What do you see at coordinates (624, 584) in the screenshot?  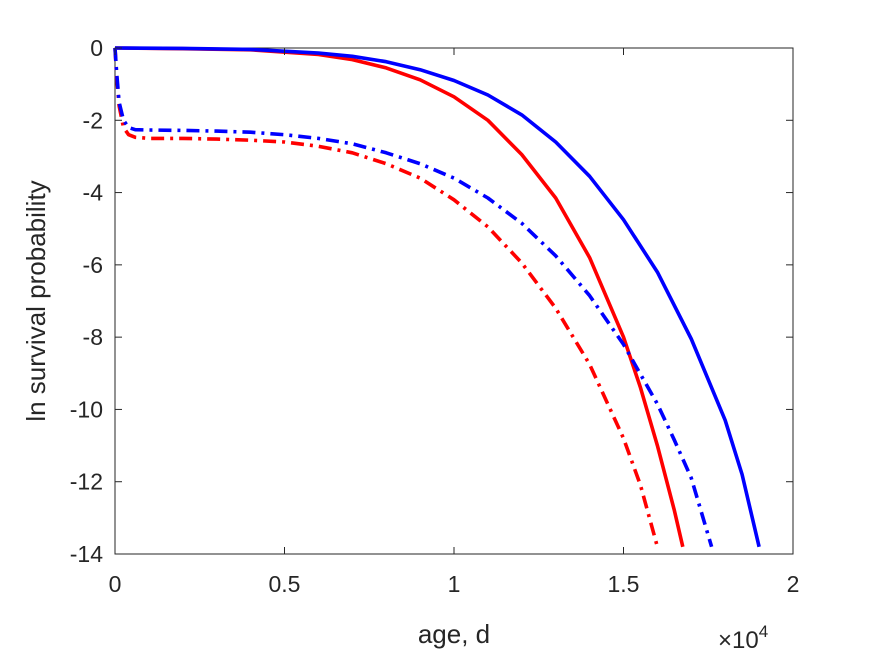 I see `x-tick-label: 1.5` at bounding box center [624, 584].